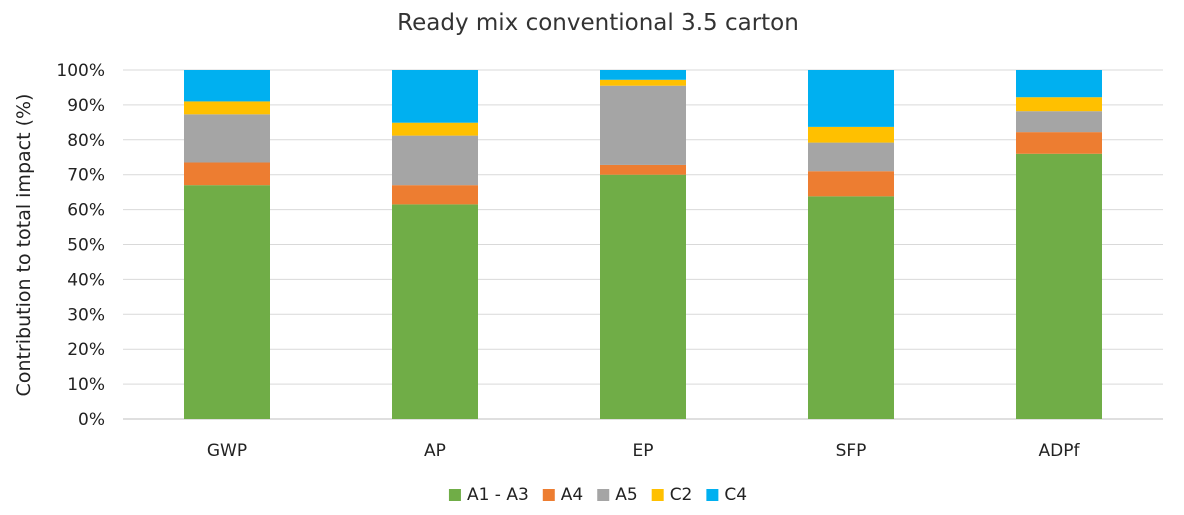 The height and width of the screenshot is (515, 1184). Describe the element at coordinates (598, 23) in the screenshot. I see `chart-title: Ready mix conventional 3.5 carton` at that location.